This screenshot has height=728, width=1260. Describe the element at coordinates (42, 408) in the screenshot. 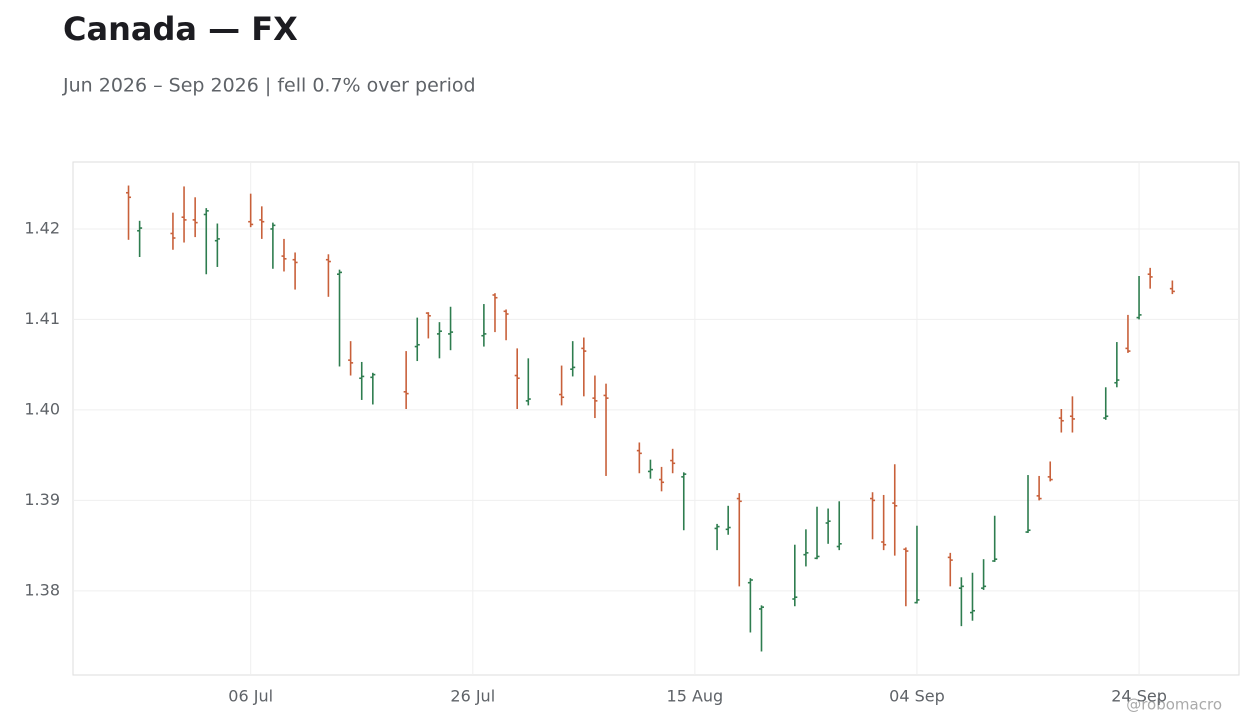

I see `y-tick-label: 1.40` at that location.